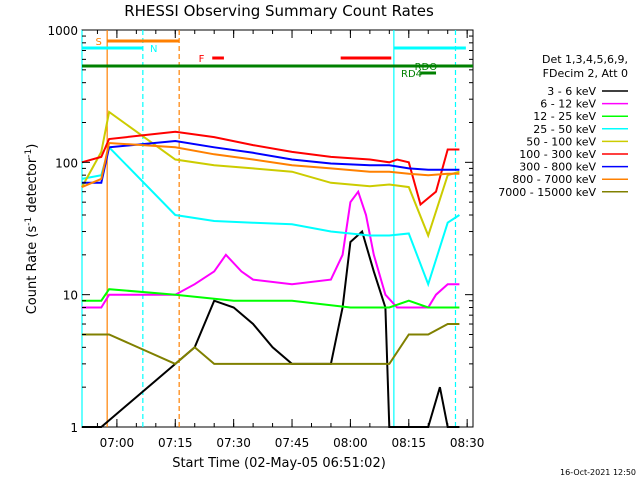 Image resolution: width=640 pixels, height=480 pixels. I want to click on y-tick-label: 1, so click(74, 428).